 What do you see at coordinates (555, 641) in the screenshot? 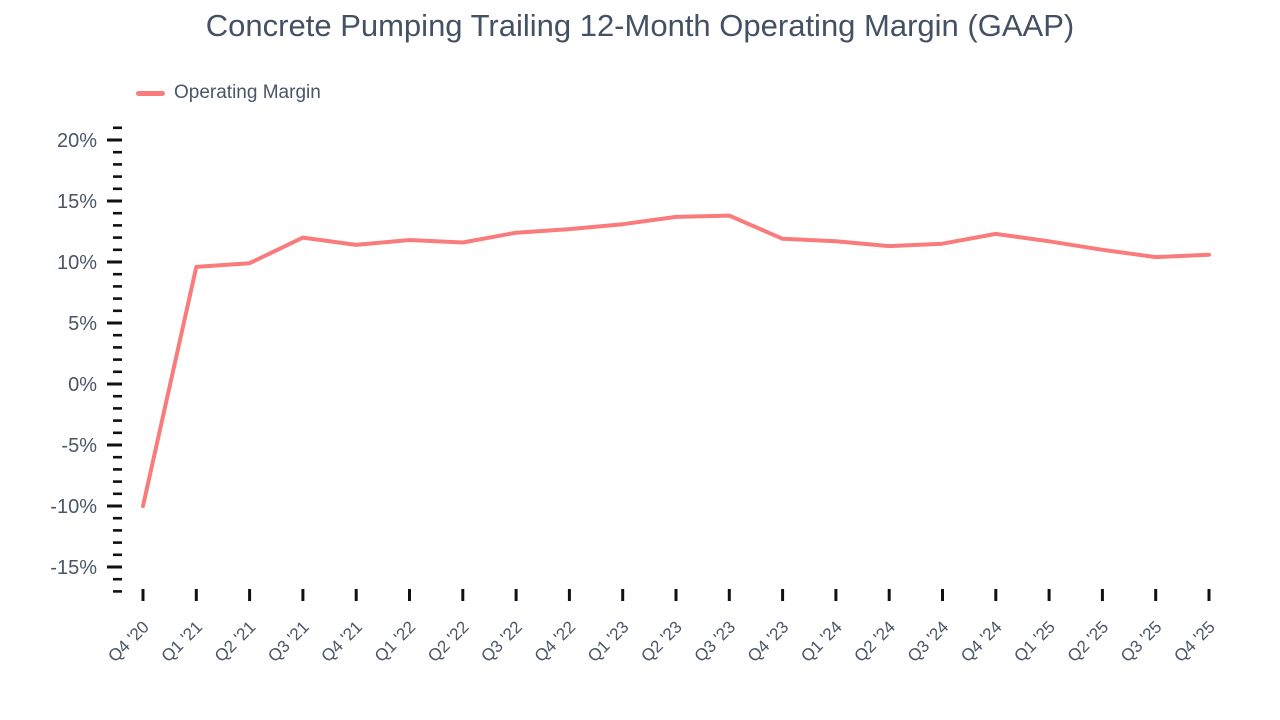
I see `x-tick-label: Q4 '22` at bounding box center [555, 641].